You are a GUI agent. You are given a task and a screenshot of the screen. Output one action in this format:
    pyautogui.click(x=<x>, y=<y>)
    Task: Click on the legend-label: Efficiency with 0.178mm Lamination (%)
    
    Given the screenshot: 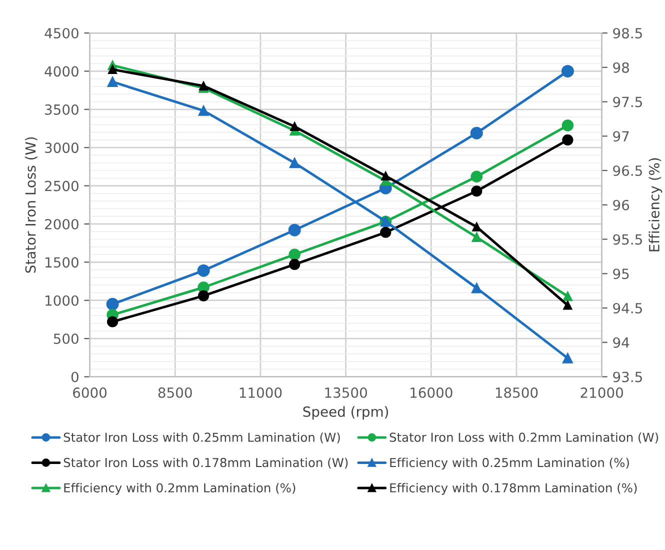 What is the action you would take?
    pyautogui.click(x=513, y=488)
    